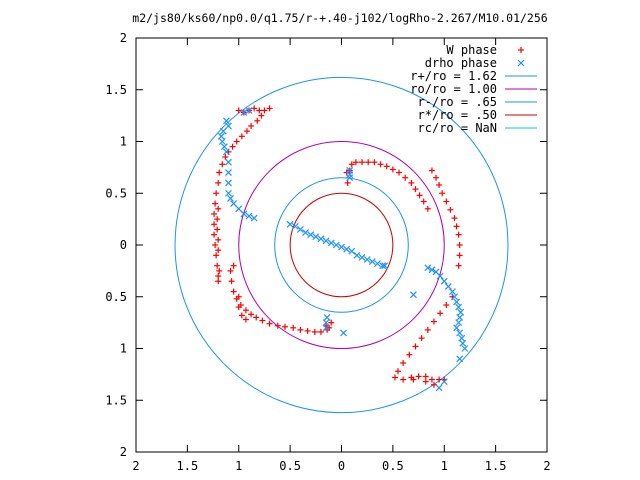 The width and height of the screenshot is (640, 480). I want to click on legend-label: ro/ro = 1.00, so click(453, 89).